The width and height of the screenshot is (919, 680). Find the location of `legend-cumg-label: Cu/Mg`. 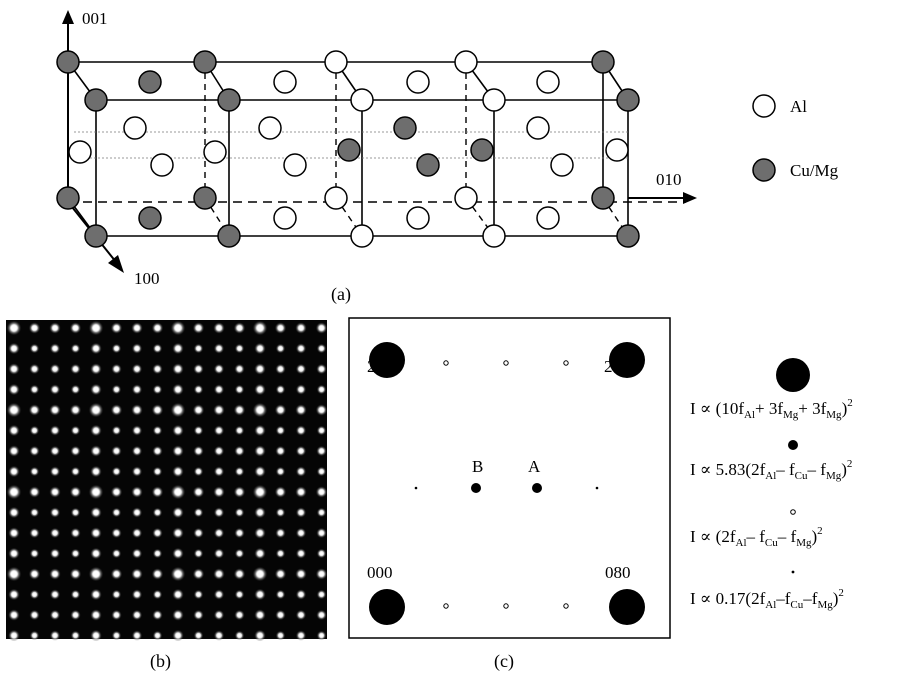

legend-cumg-label: Cu/Mg is located at coordinates (814, 170).